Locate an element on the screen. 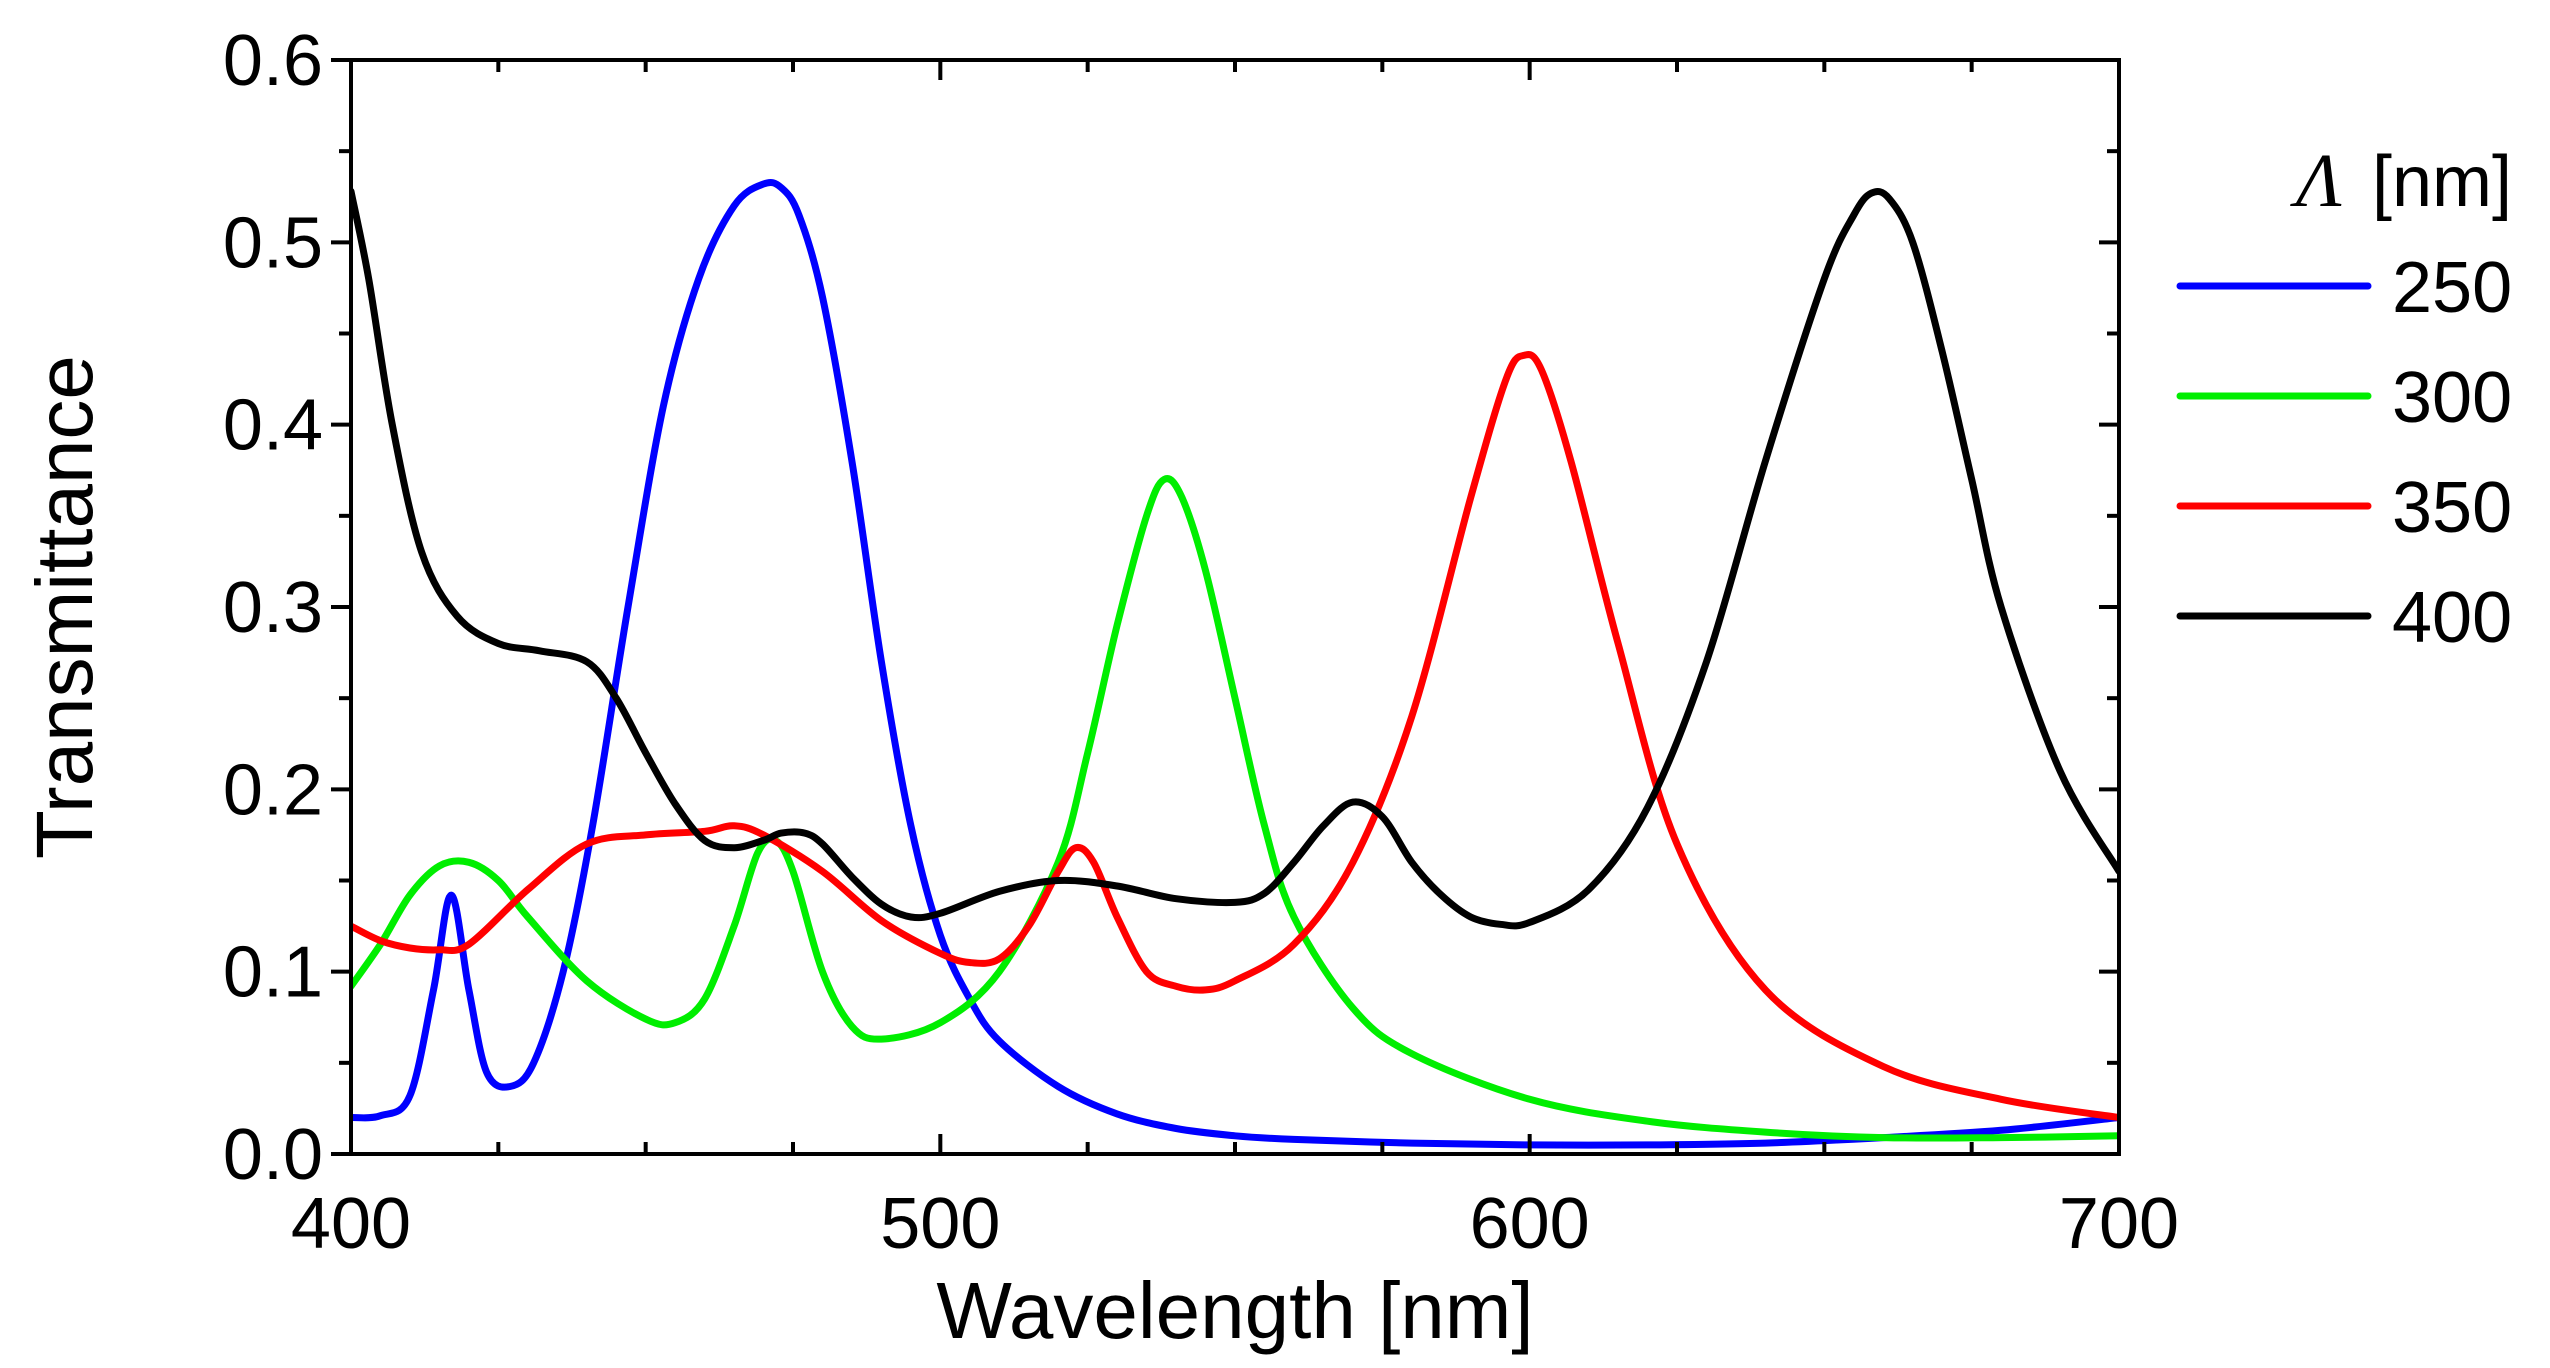  x-tick-label-600: 600 is located at coordinates (1530, 1224).